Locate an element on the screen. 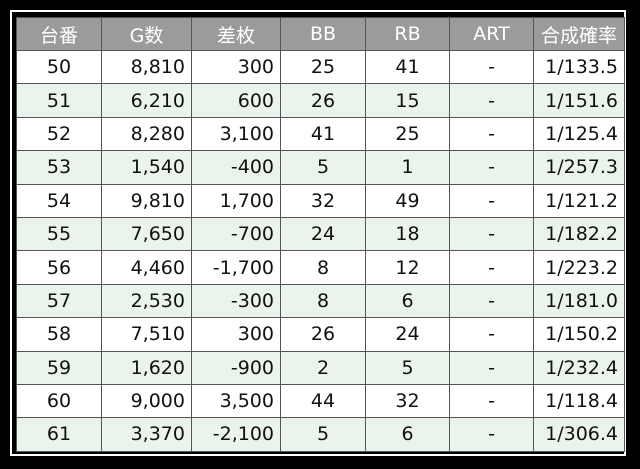 This screenshot has width=640, height=469. cell-game-count: 6,210 is located at coordinates (146, 100).